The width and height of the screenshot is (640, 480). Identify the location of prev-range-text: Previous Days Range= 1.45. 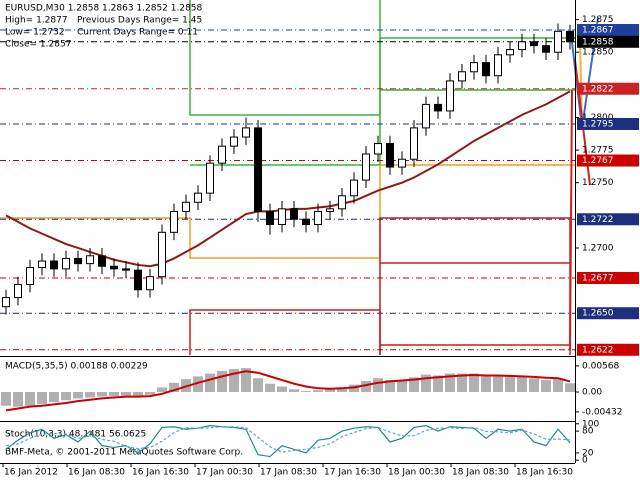
(139, 21).